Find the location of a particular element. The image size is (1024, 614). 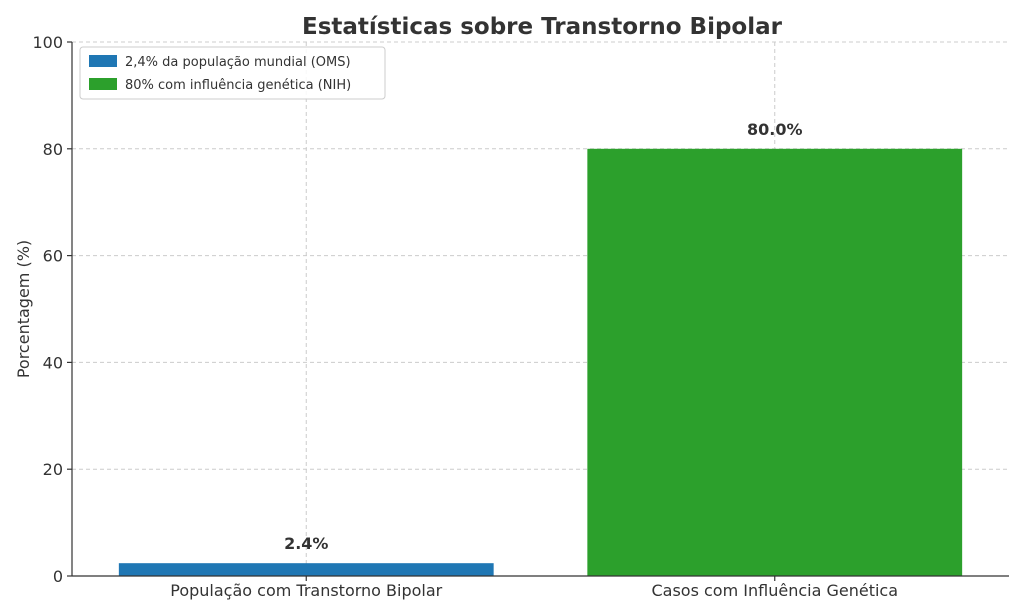

y-tick-label: 20 is located at coordinates (53, 469).